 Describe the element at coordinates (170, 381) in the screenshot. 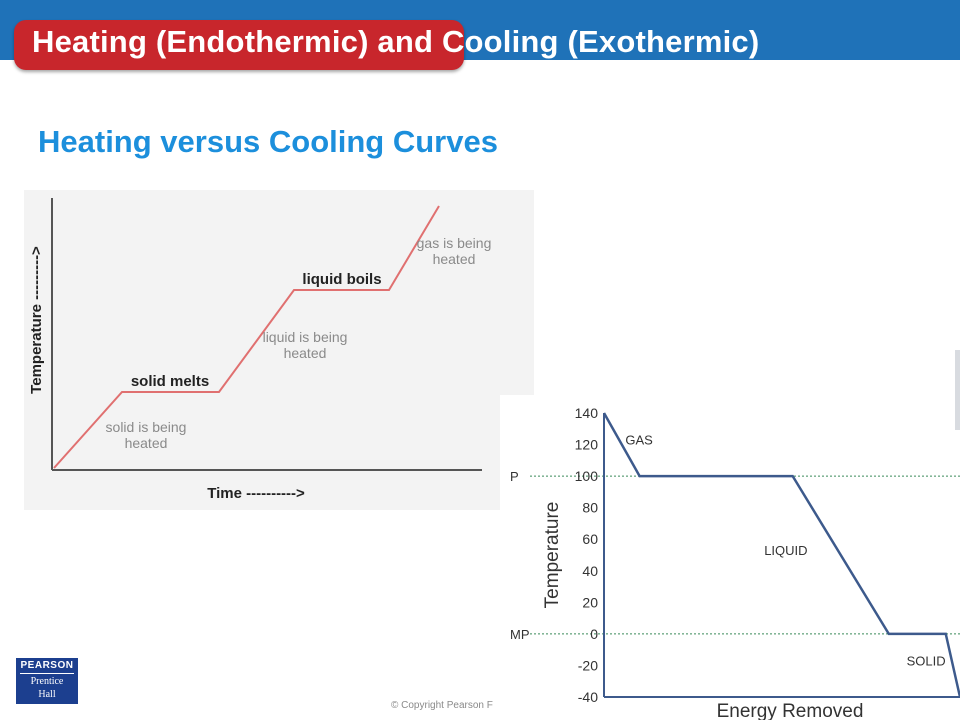

I see `annotation-solid-melts: solid melts` at that location.